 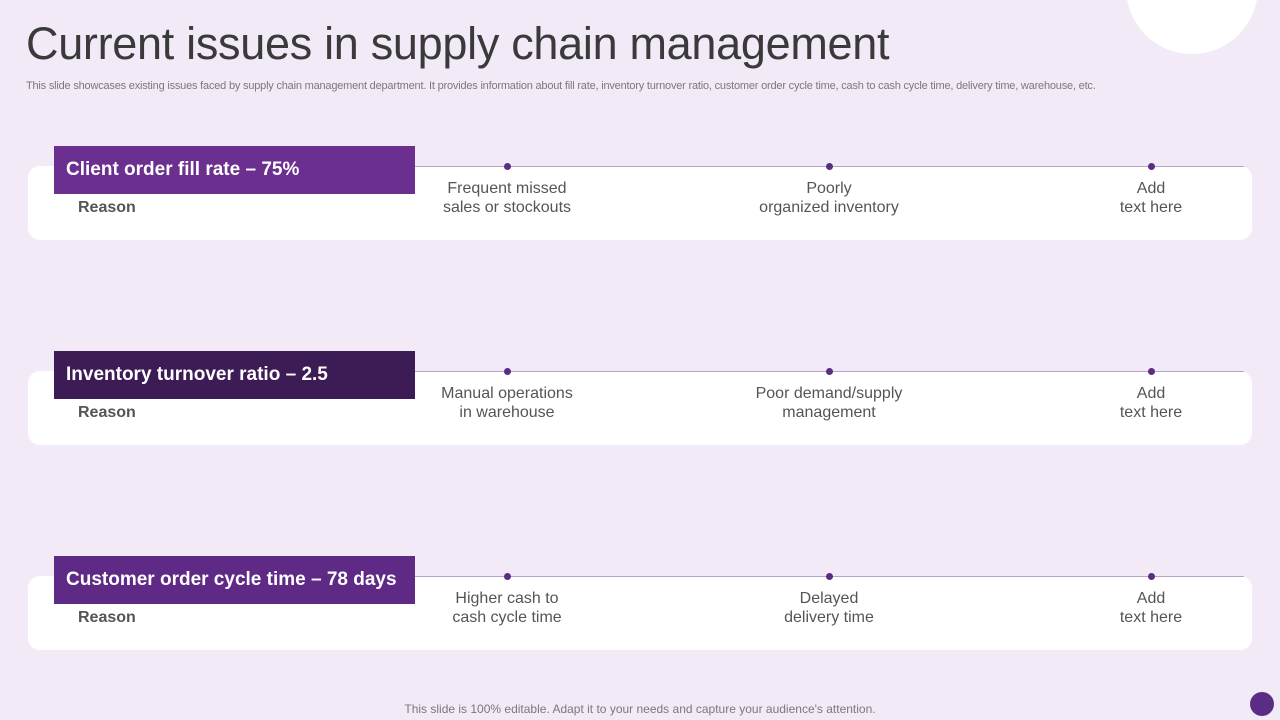 What do you see at coordinates (1262, 704) in the screenshot?
I see `corner-decoration` at bounding box center [1262, 704].